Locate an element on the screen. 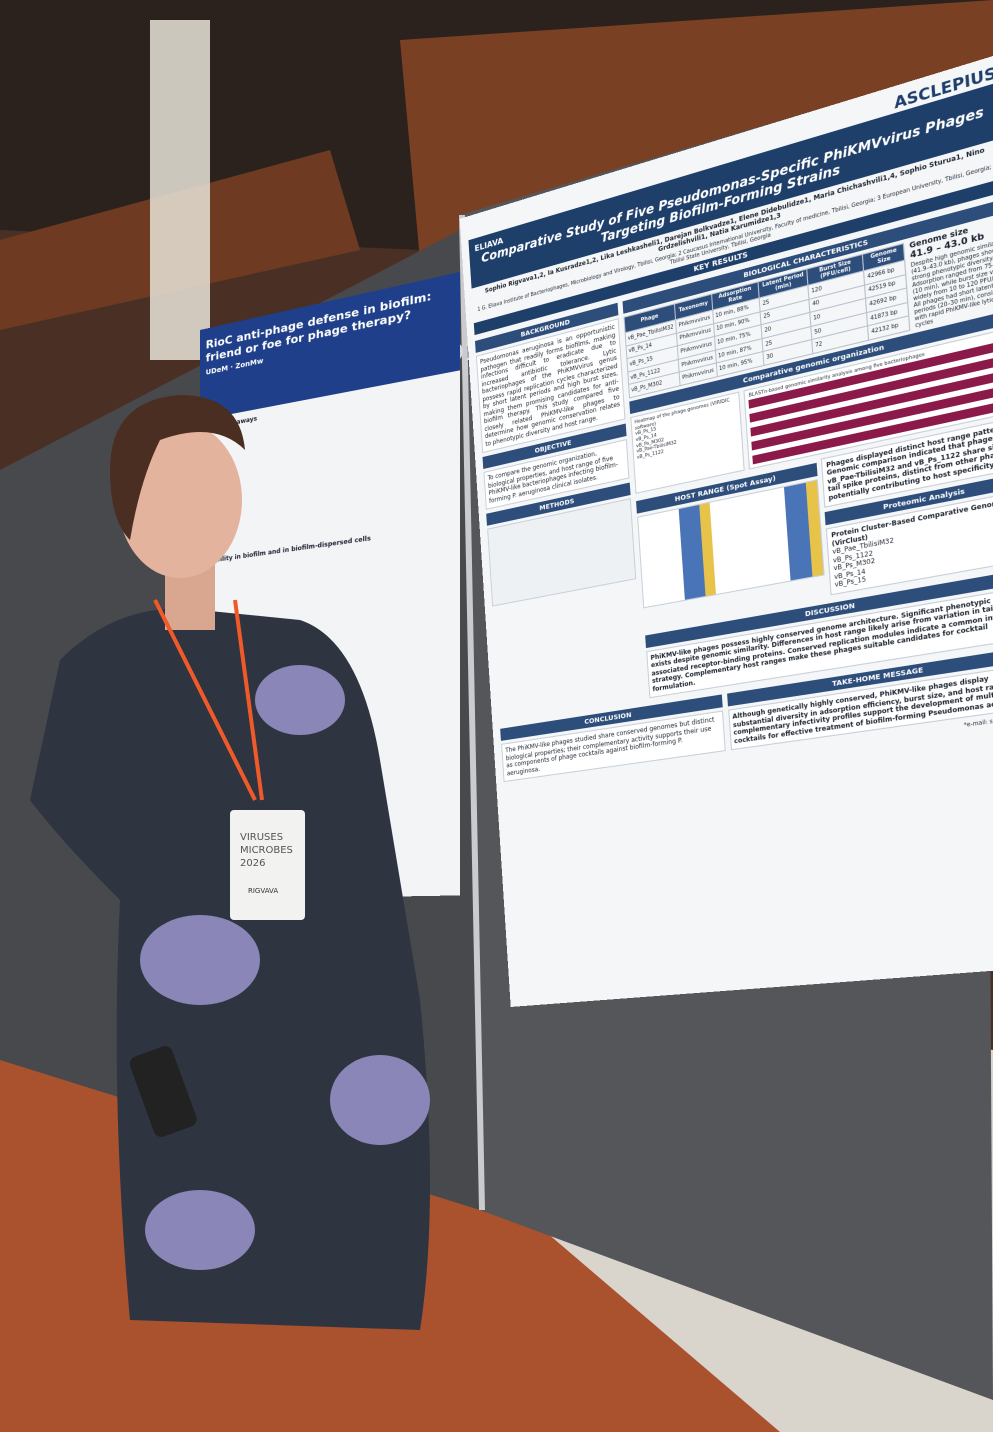 This screenshot has height=1432, width=993. board-frame is located at coordinates (472, 712).